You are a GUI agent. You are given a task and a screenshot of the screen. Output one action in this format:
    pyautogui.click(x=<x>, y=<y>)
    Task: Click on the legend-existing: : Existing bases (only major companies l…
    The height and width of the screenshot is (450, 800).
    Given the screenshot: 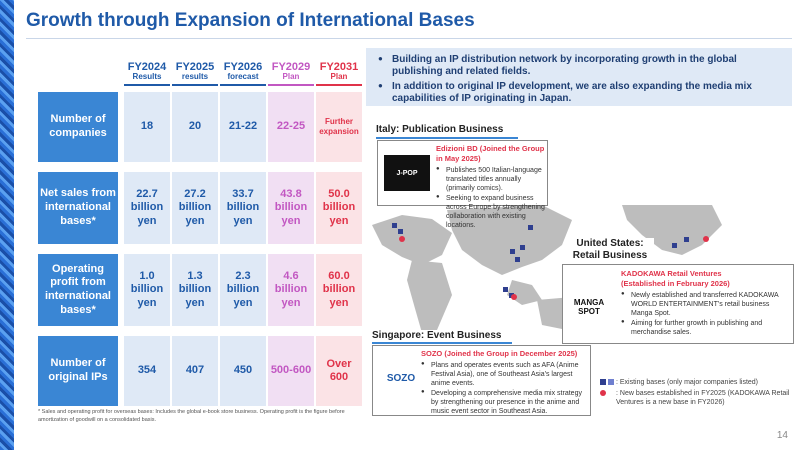 What is the action you would take?
    pyautogui.click(x=696, y=382)
    